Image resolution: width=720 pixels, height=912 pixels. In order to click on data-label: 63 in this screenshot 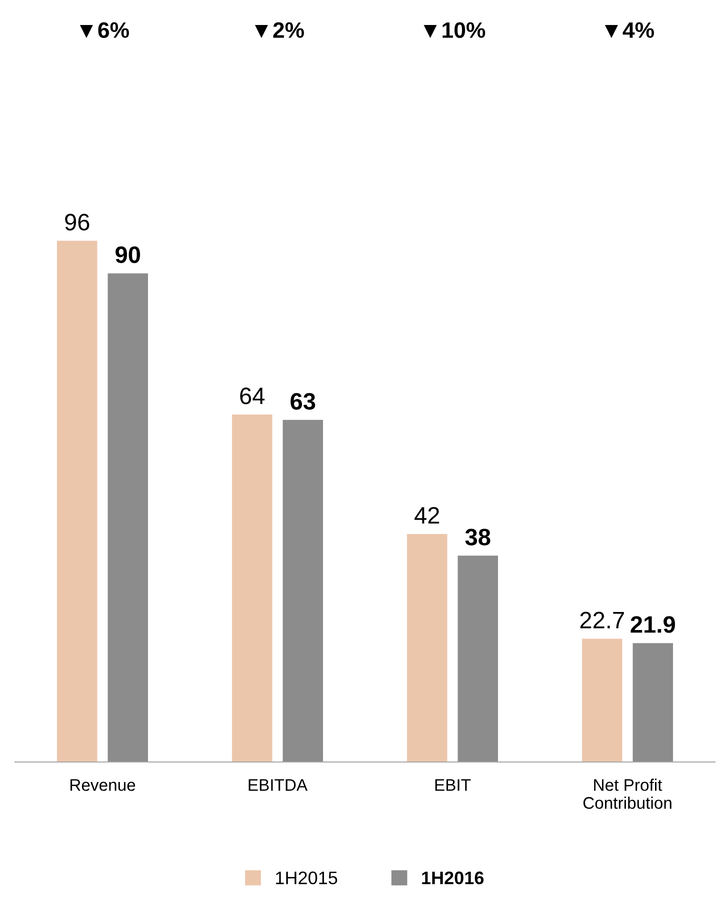, I will do `click(303, 401)`.